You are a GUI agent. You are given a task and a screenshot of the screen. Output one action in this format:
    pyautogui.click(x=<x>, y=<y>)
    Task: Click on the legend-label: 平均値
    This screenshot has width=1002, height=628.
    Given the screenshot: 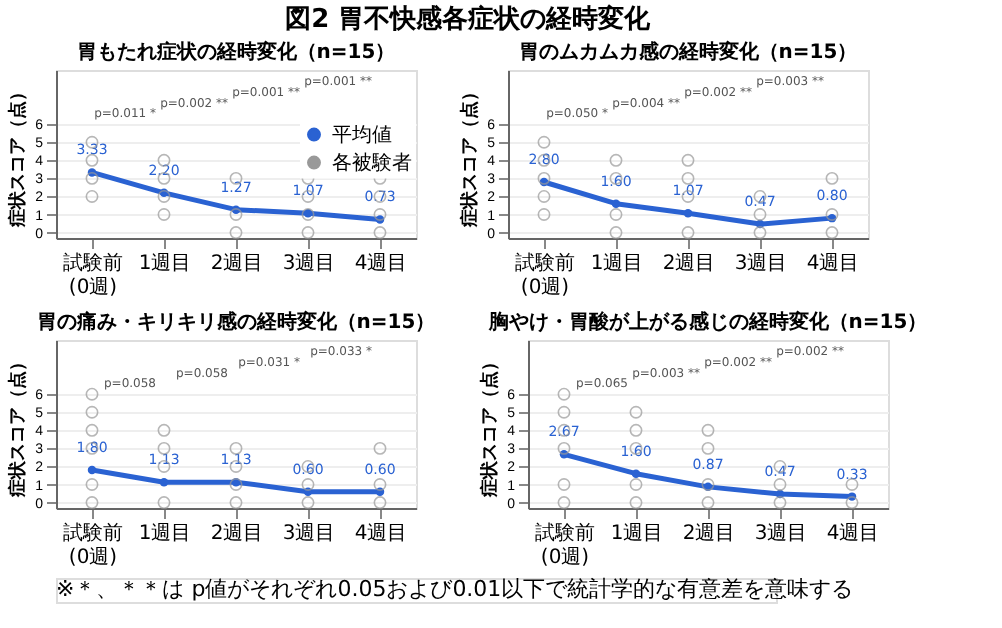 What is the action you would take?
    pyautogui.click(x=362, y=134)
    